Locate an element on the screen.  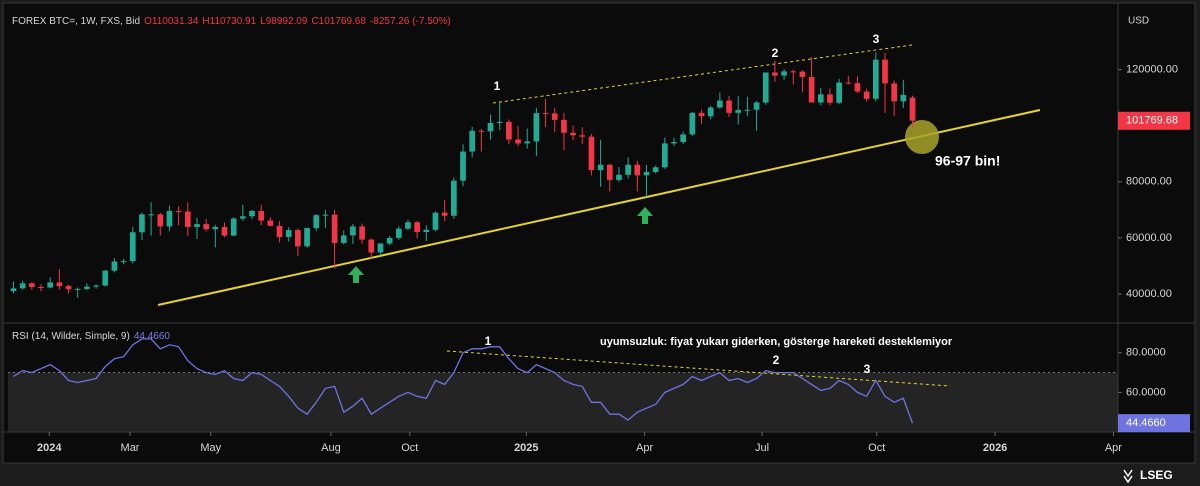
rsi-band-layer is located at coordinates (563, 402).